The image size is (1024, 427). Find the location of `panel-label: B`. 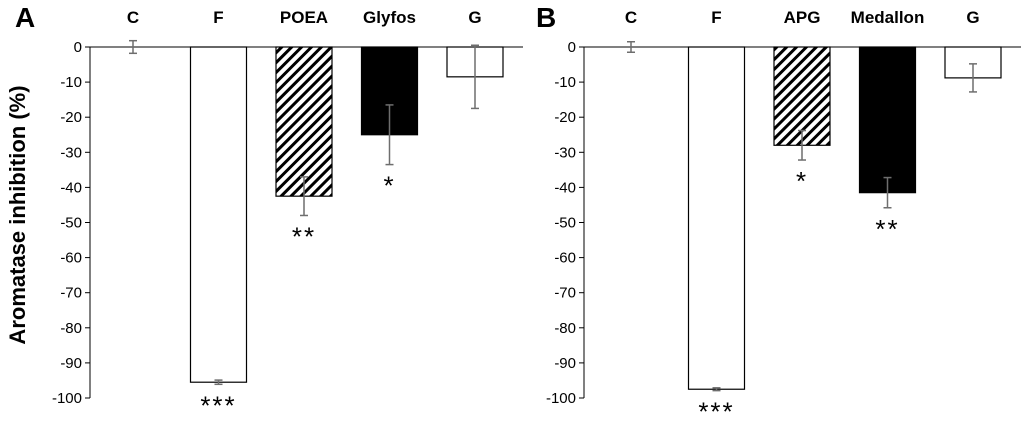

panel-label: B is located at coordinates (546, 17).